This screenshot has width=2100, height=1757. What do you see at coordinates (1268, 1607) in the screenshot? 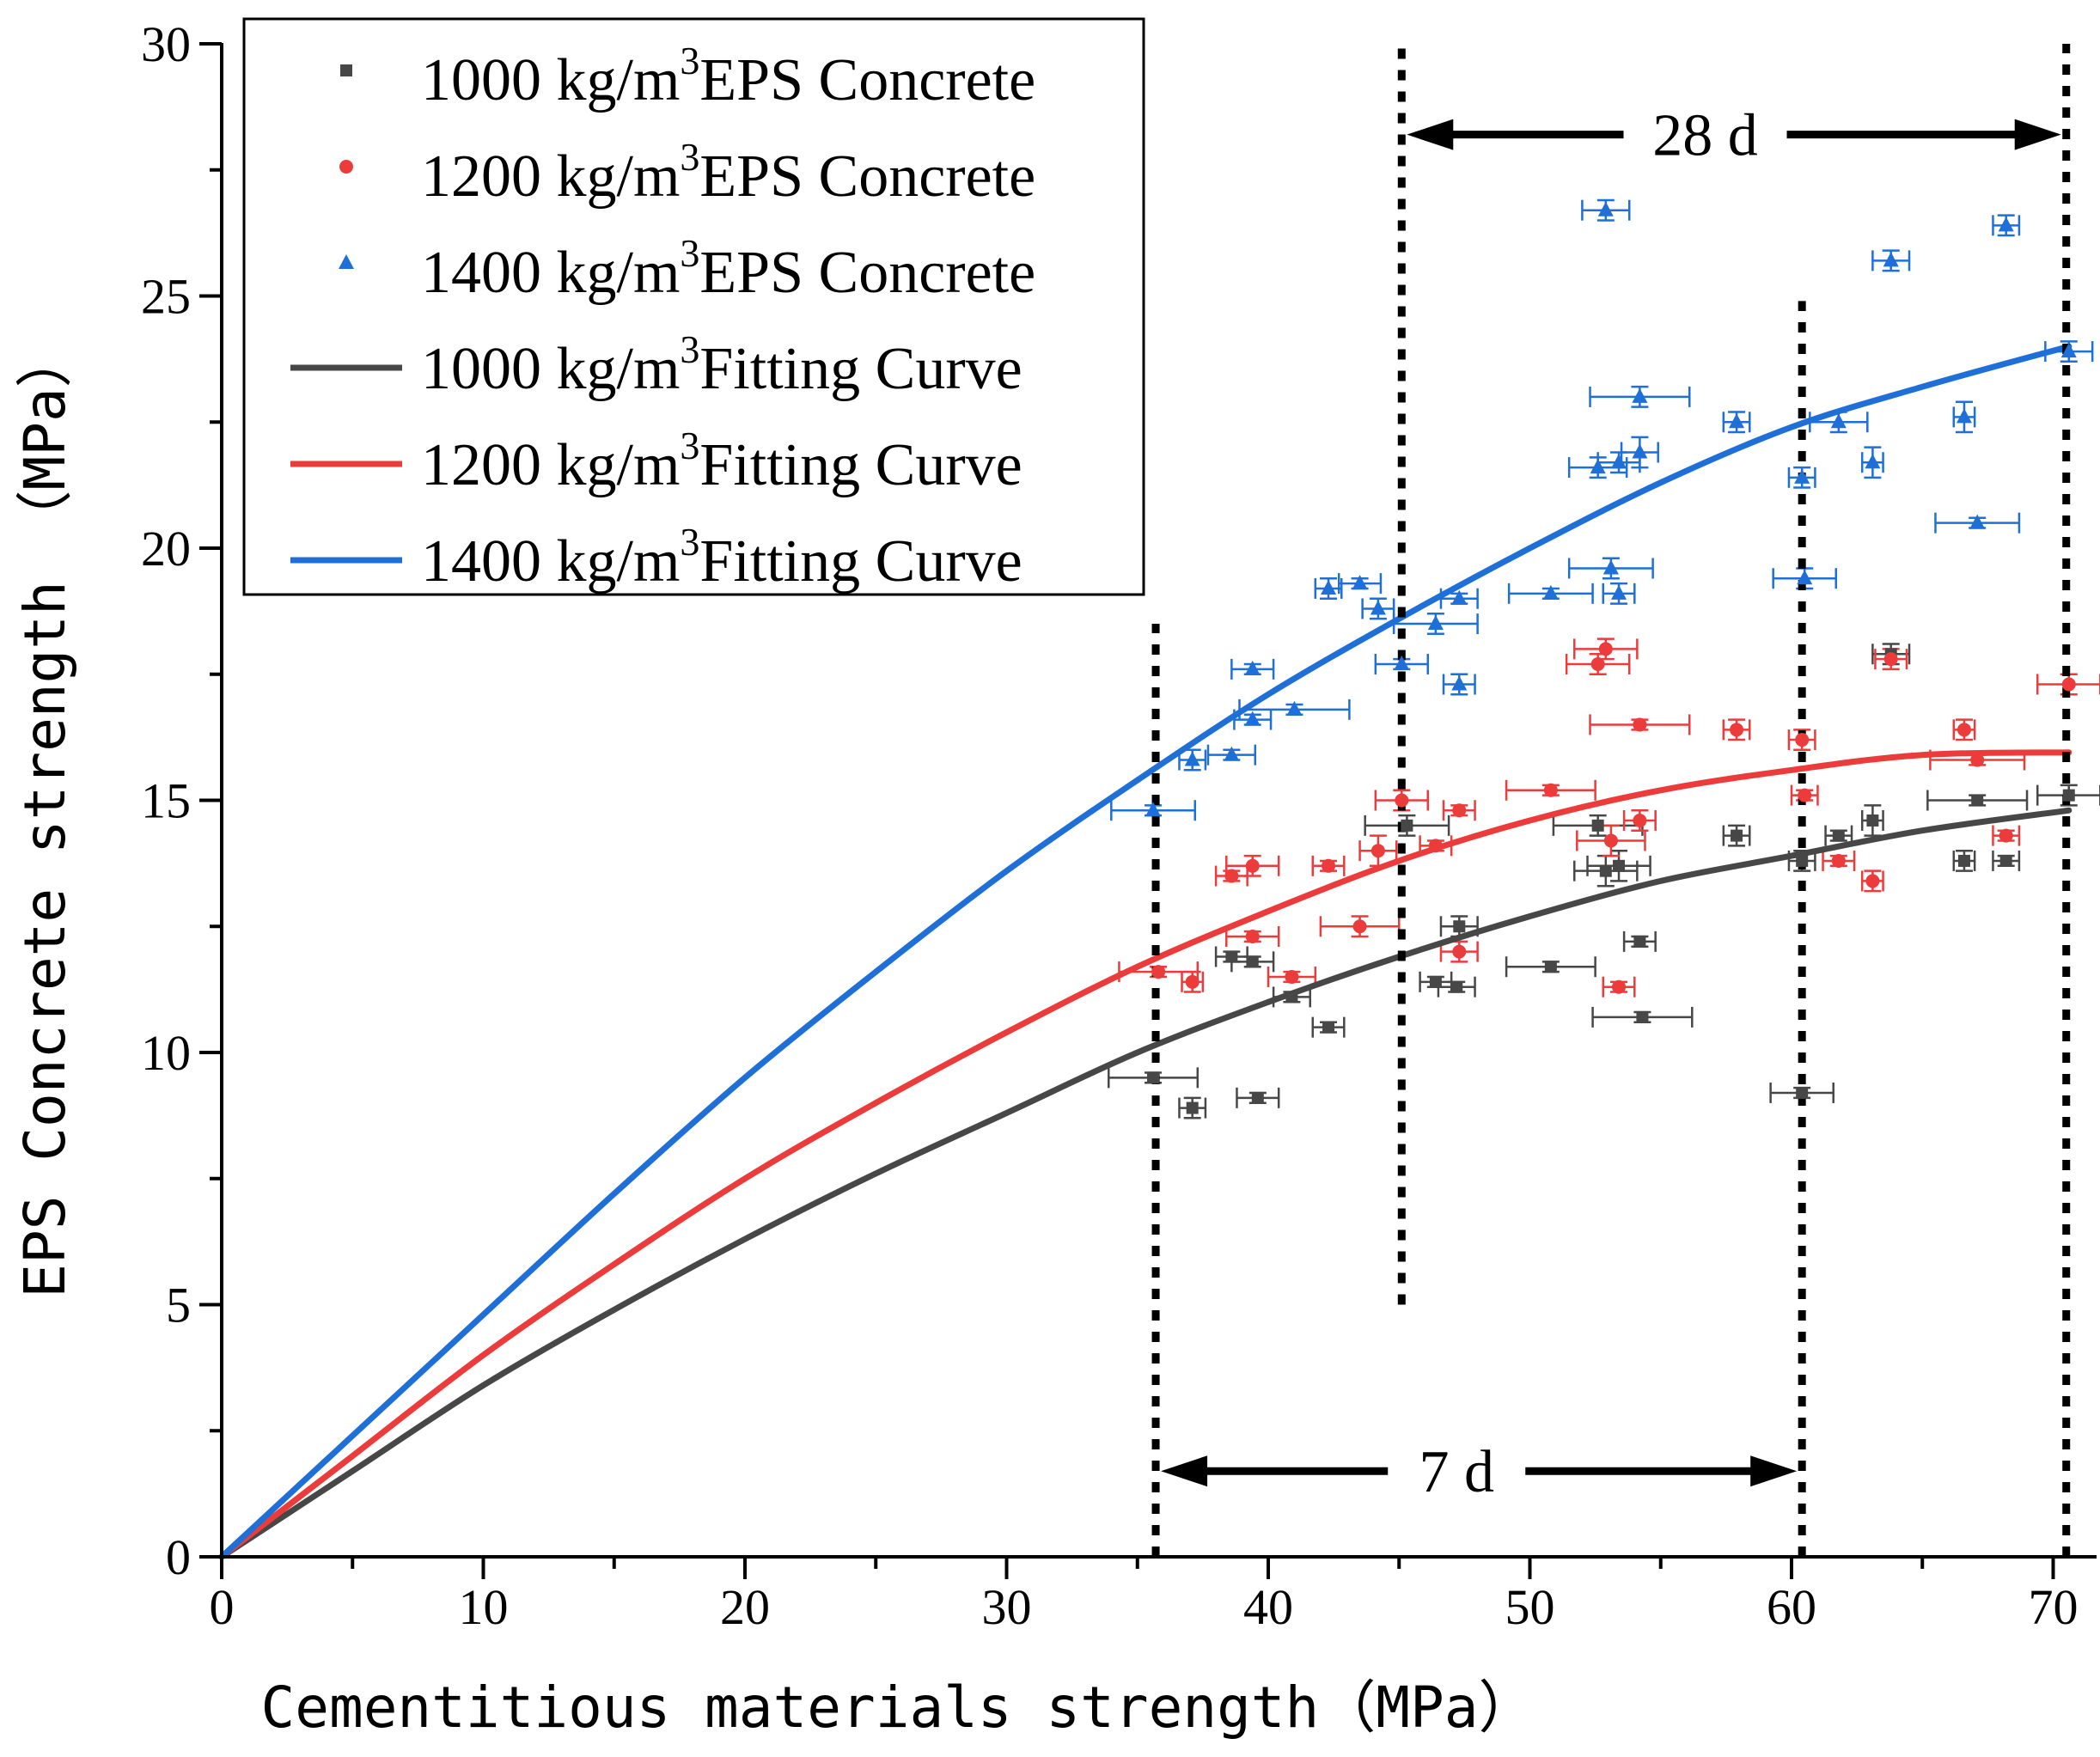
I see `x-tick-label: 40` at bounding box center [1268, 1607].